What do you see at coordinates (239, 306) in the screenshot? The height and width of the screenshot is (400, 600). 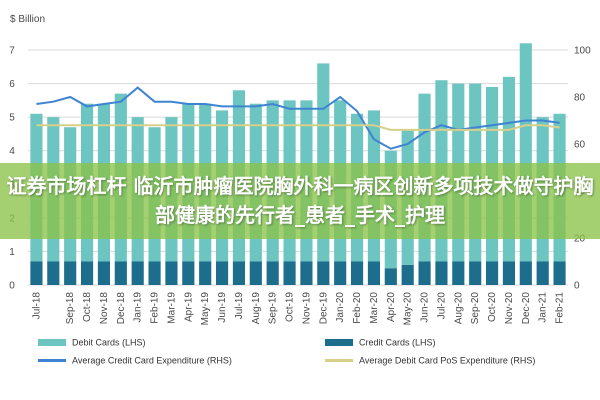 I see `x-tick-label: Jul-19` at bounding box center [239, 306].